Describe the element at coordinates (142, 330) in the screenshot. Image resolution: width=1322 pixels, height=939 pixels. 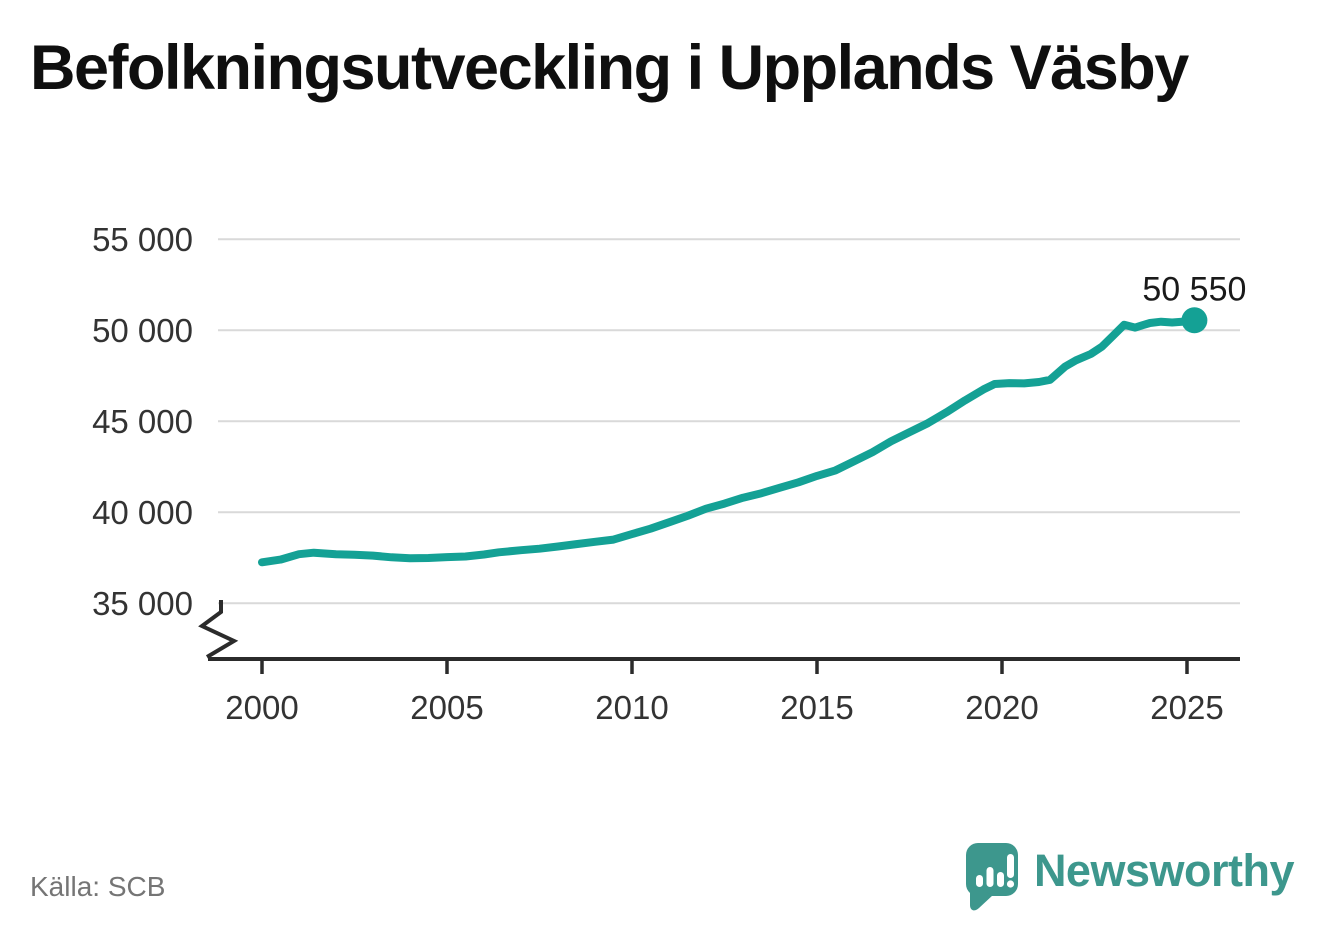
I see `y-tick-label: 50 000` at that location.